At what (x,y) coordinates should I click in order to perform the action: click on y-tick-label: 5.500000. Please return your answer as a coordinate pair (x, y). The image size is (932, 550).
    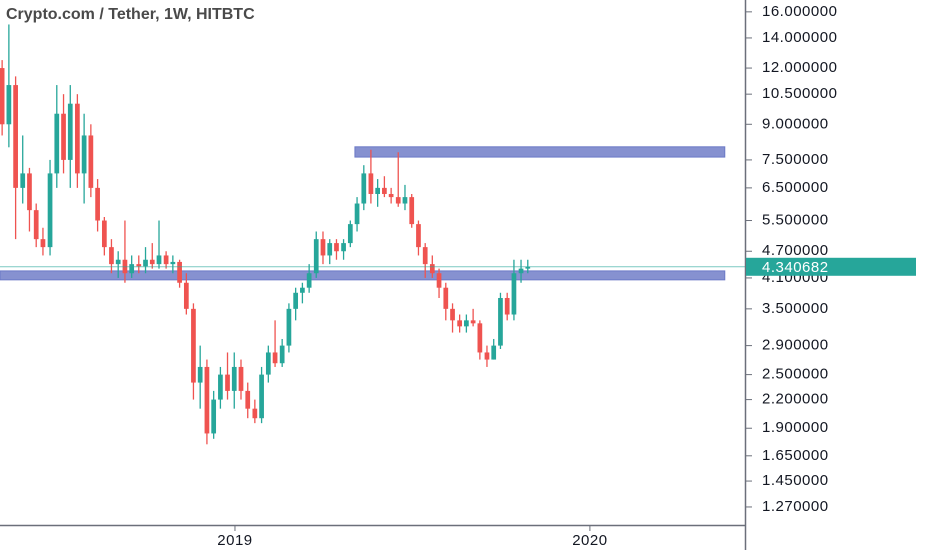
    Looking at the image, I should click on (795, 219).